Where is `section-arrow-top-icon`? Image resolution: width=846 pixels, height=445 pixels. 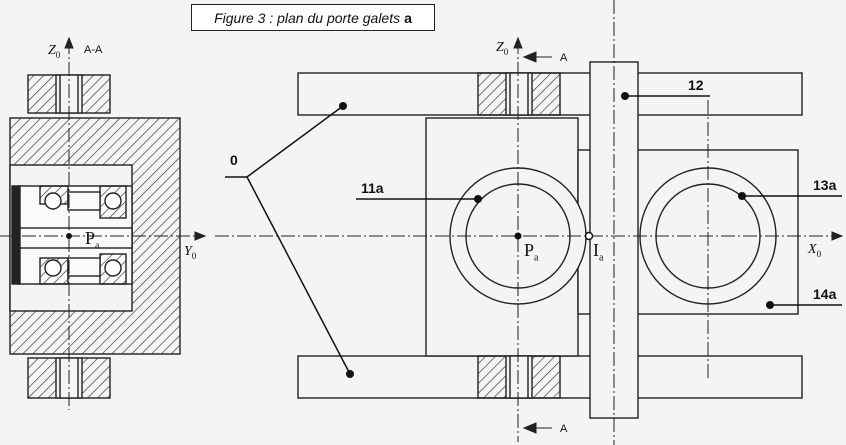
section-arrow-top-icon is located at coordinates (529, 57).